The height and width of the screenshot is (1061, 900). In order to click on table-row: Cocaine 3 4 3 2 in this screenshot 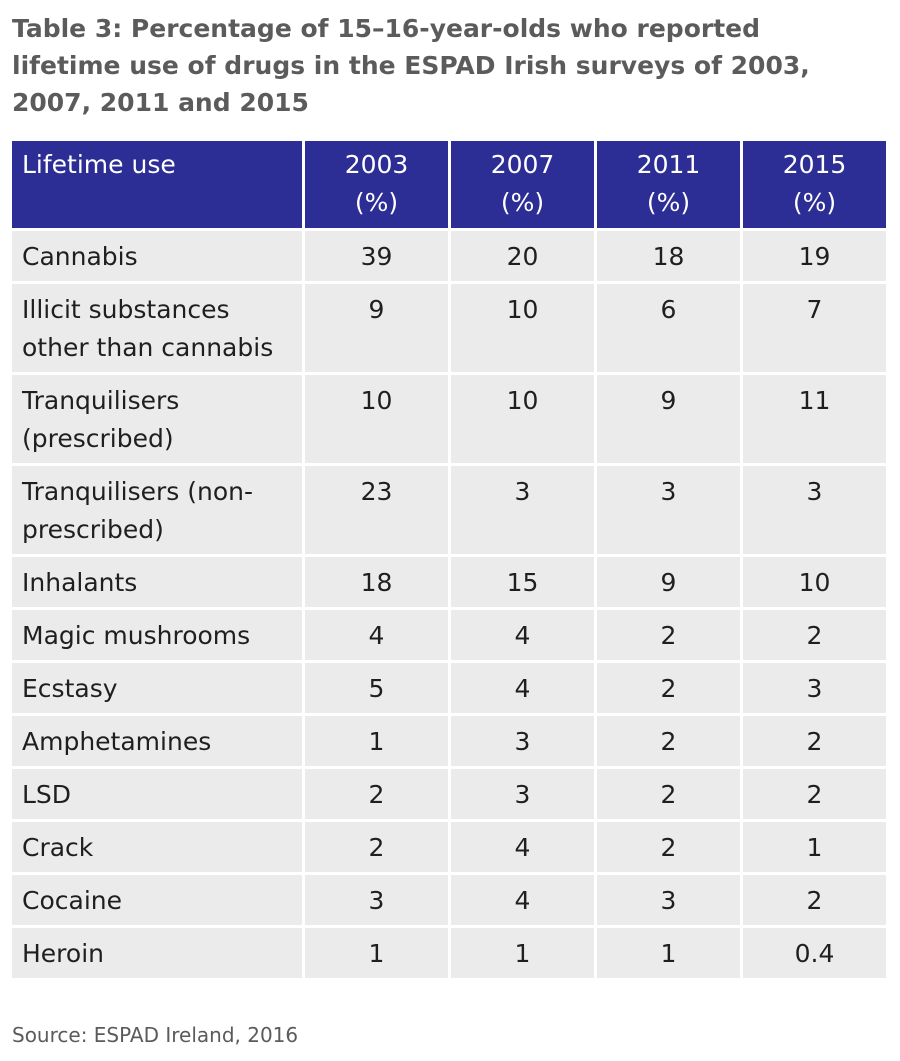, I will do `click(449, 900)`.